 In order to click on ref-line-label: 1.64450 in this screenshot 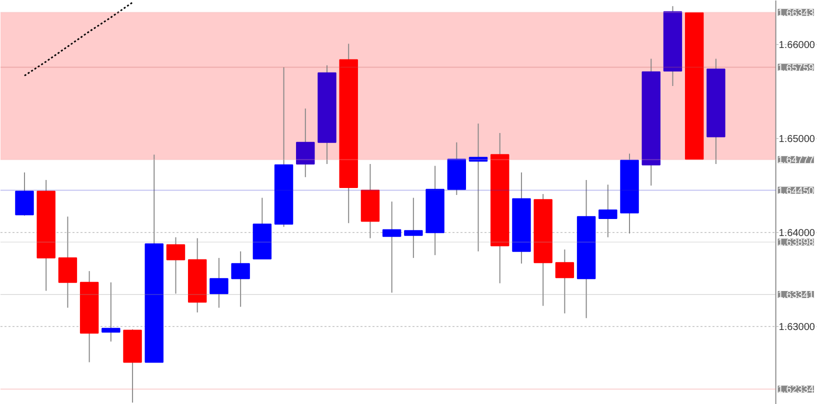, I will do `click(796, 191)`.